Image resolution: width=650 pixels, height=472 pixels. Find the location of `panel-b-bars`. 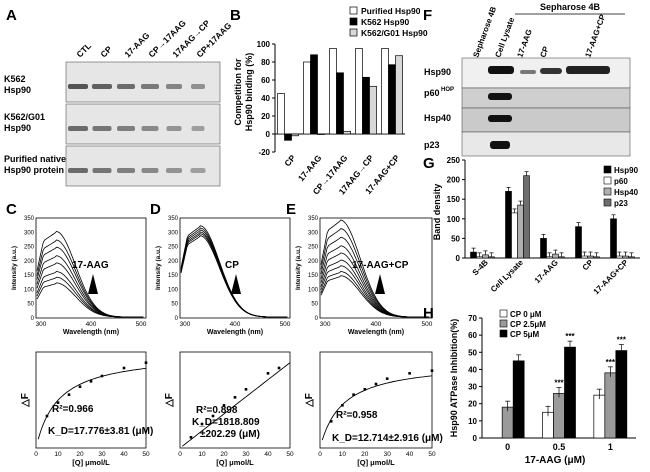

panel-b-bars is located at coordinates (340, 94).